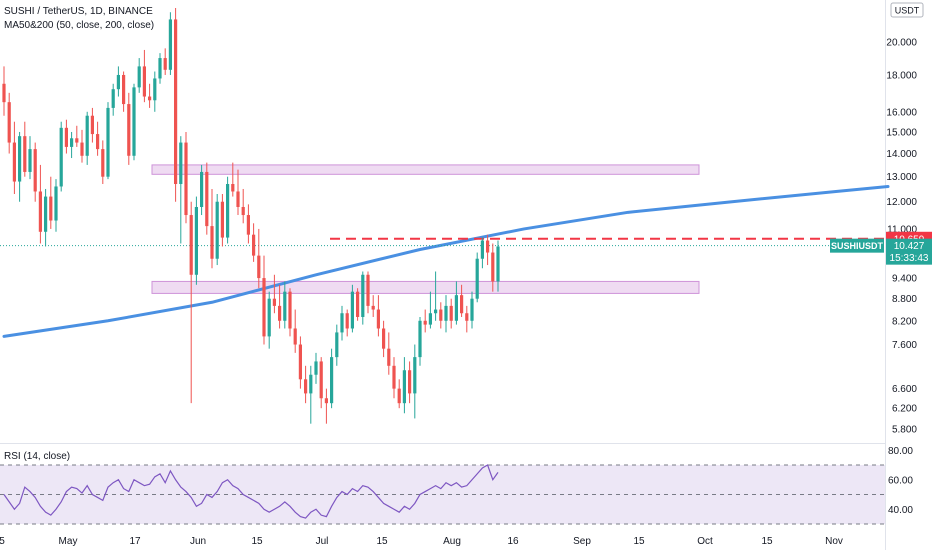  I want to click on time-axis: 5 May 17 Jun 15 Jul 15 Aug 16 Sep 15 Oct 15 Nov, so click(421, 541).